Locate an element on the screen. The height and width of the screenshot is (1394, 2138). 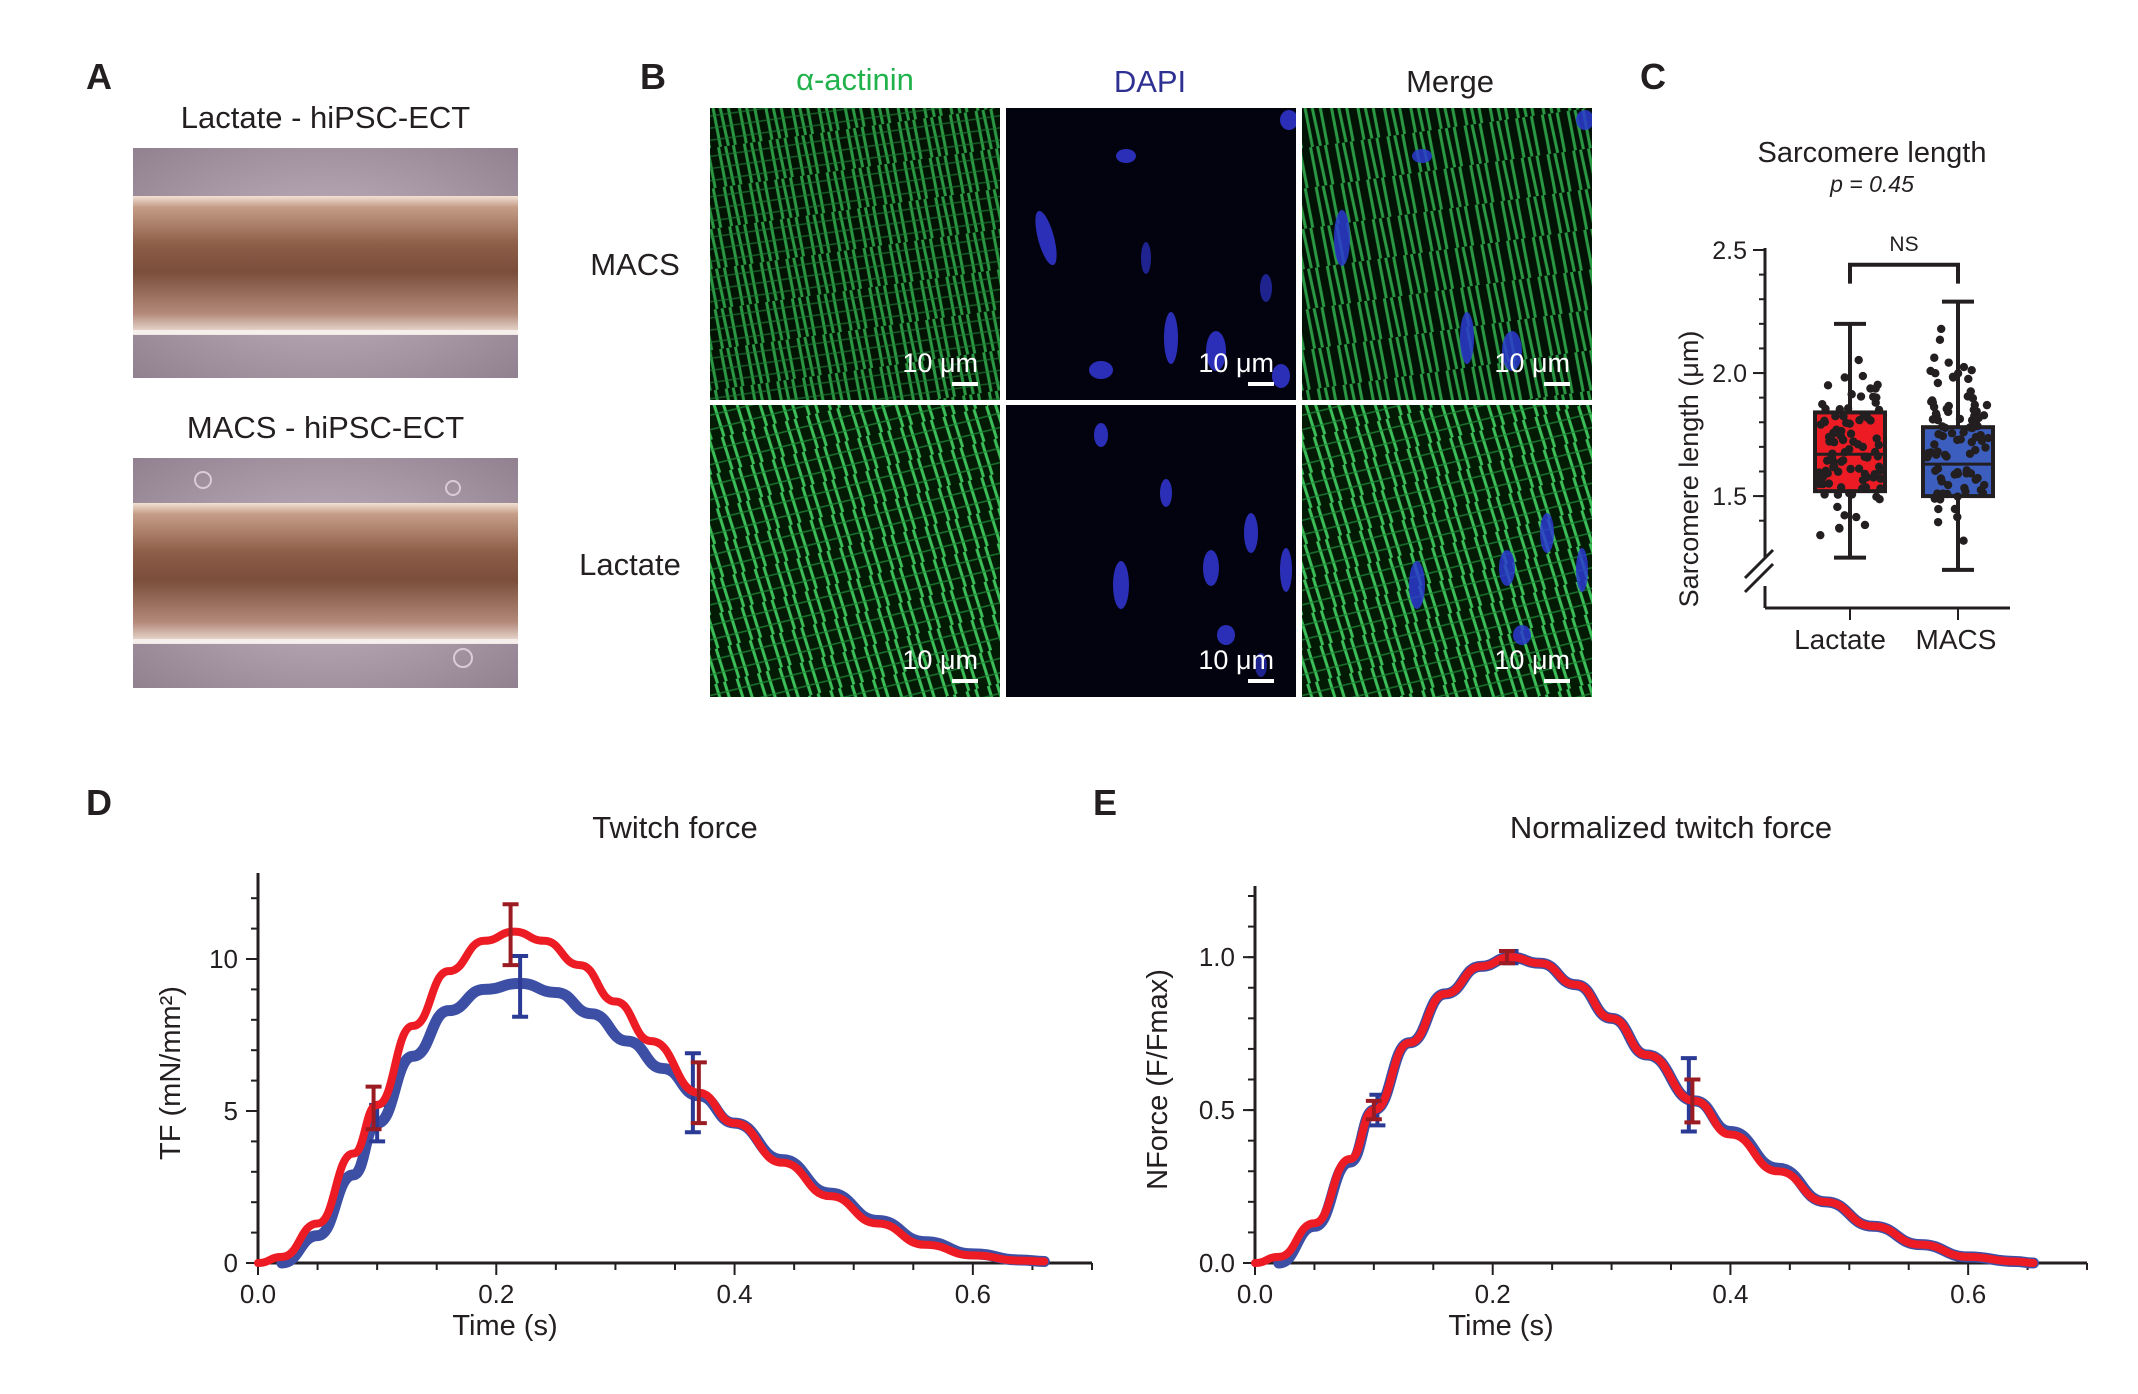
y-axis-label: NForce (F/Fmax) is located at coordinates (1159, 1079).